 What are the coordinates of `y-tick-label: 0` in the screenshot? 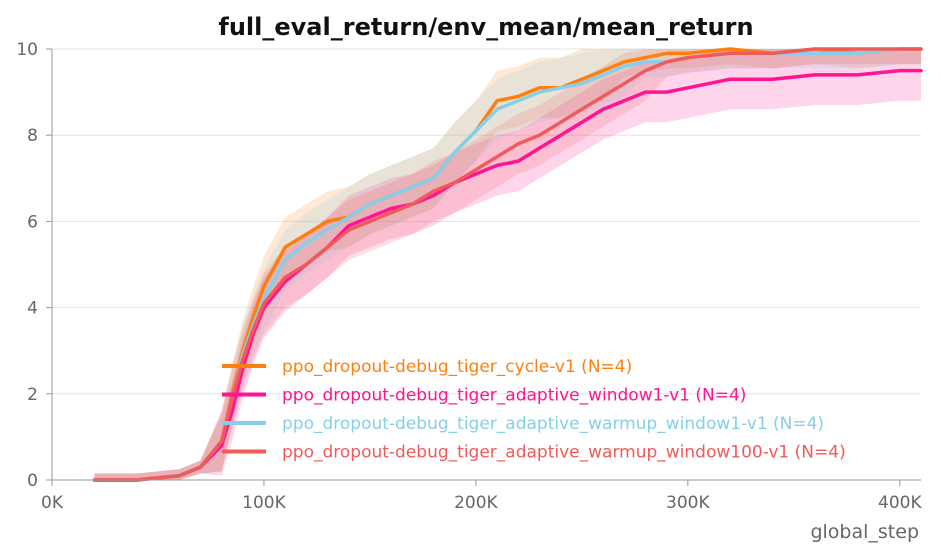 It's located at (32, 481).